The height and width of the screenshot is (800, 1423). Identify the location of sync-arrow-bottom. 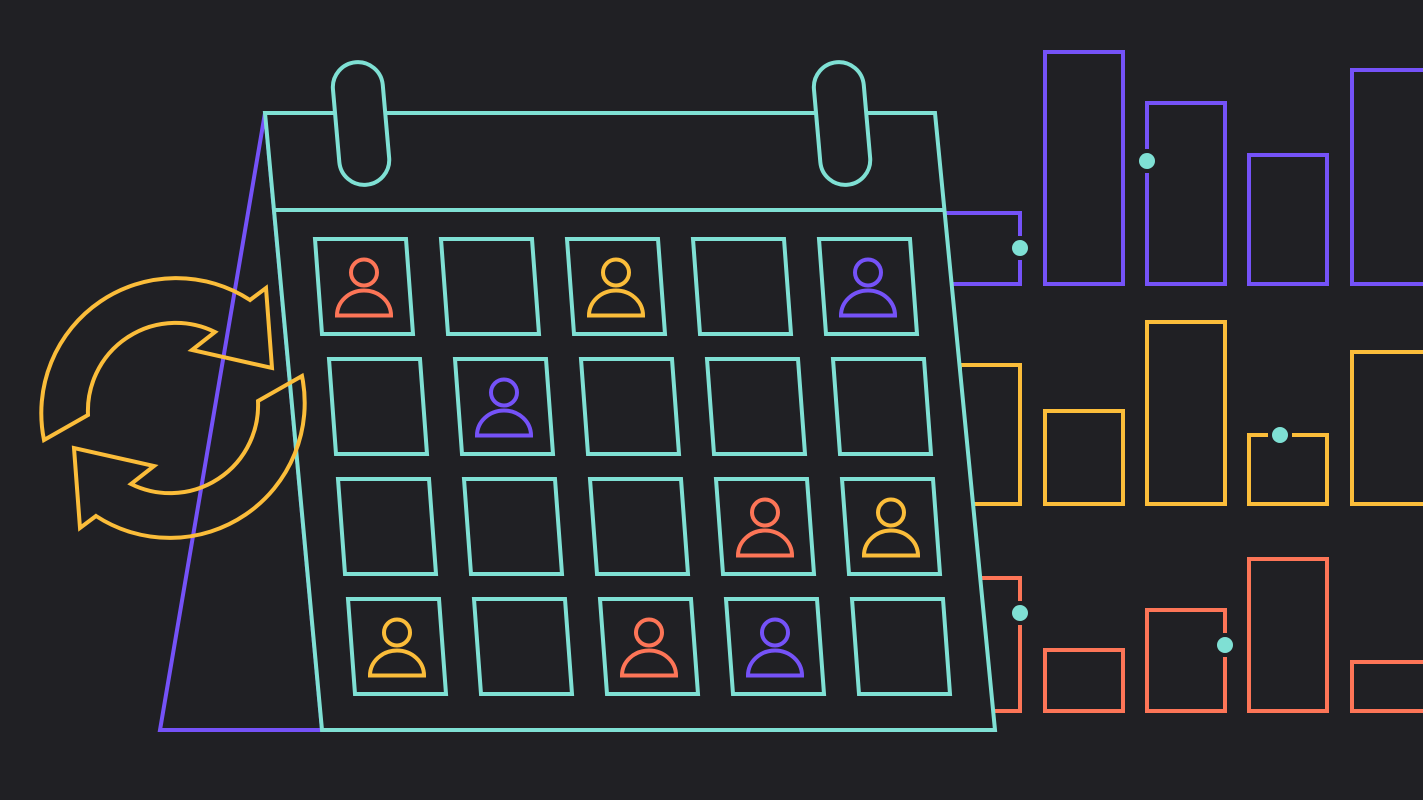
(189, 456).